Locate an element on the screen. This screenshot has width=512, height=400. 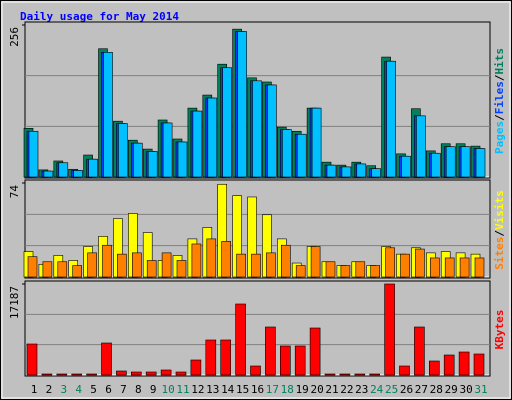
x-tick-label: 9 is located at coordinates (153, 389).